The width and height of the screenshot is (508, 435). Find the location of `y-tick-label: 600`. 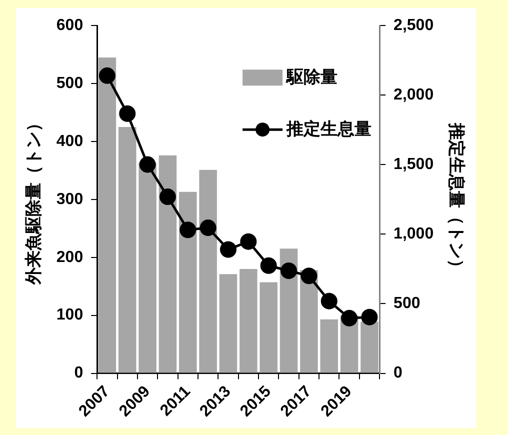

y-tick-label: 600 is located at coordinates (70, 25).